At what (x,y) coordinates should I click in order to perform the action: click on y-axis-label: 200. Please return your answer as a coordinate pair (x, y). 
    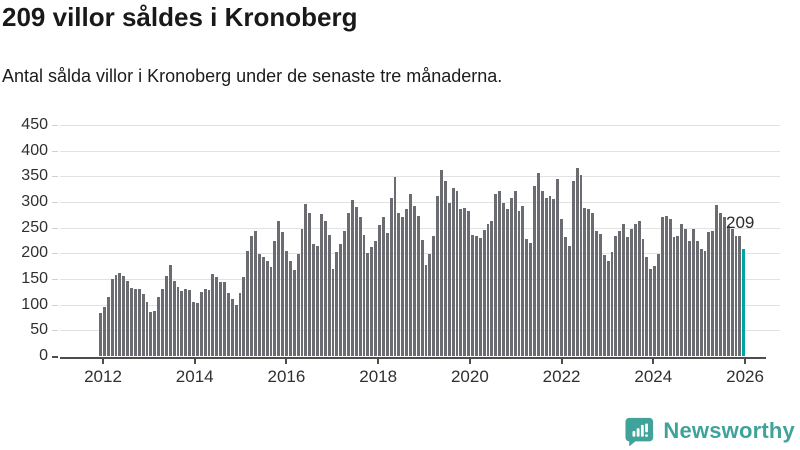
    Looking at the image, I should click on (34, 253).